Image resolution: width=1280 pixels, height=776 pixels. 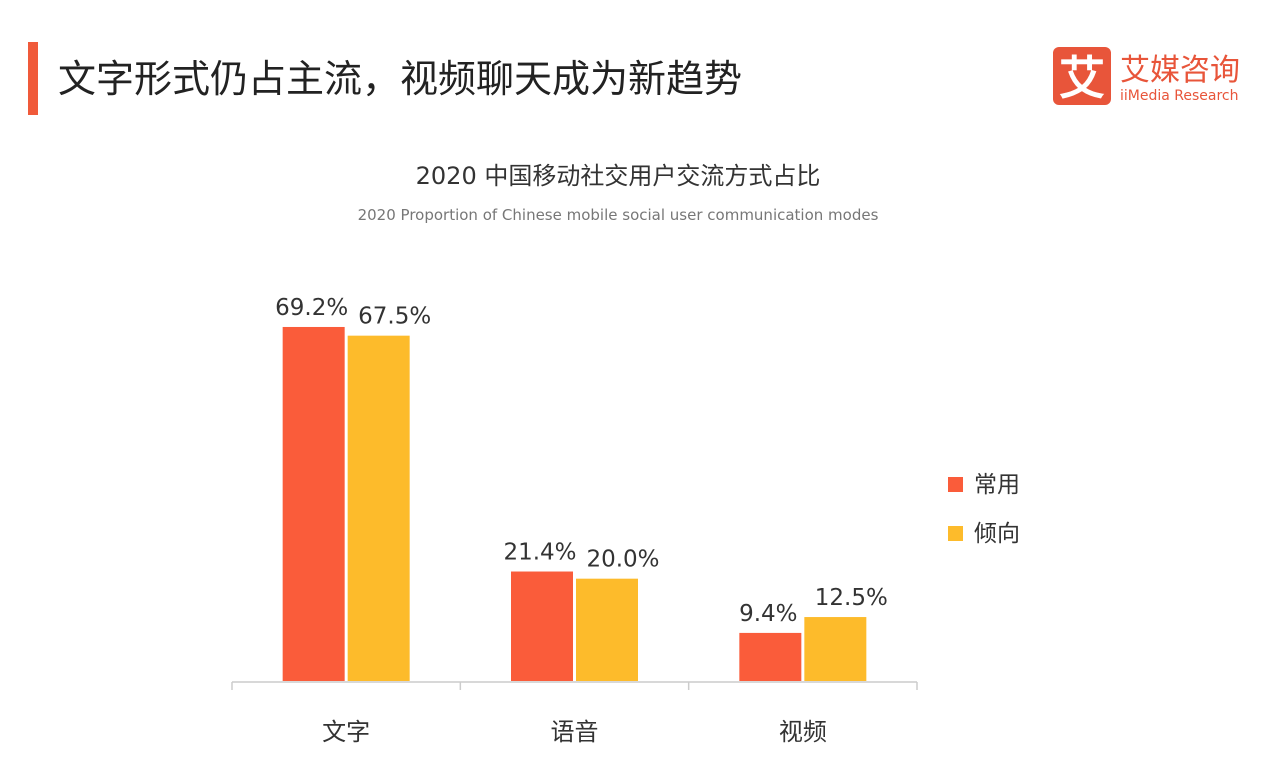 What do you see at coordinates (542, 626) in the screenshot?
I see `bar-常用-语音` at bounding box center [542, 626].